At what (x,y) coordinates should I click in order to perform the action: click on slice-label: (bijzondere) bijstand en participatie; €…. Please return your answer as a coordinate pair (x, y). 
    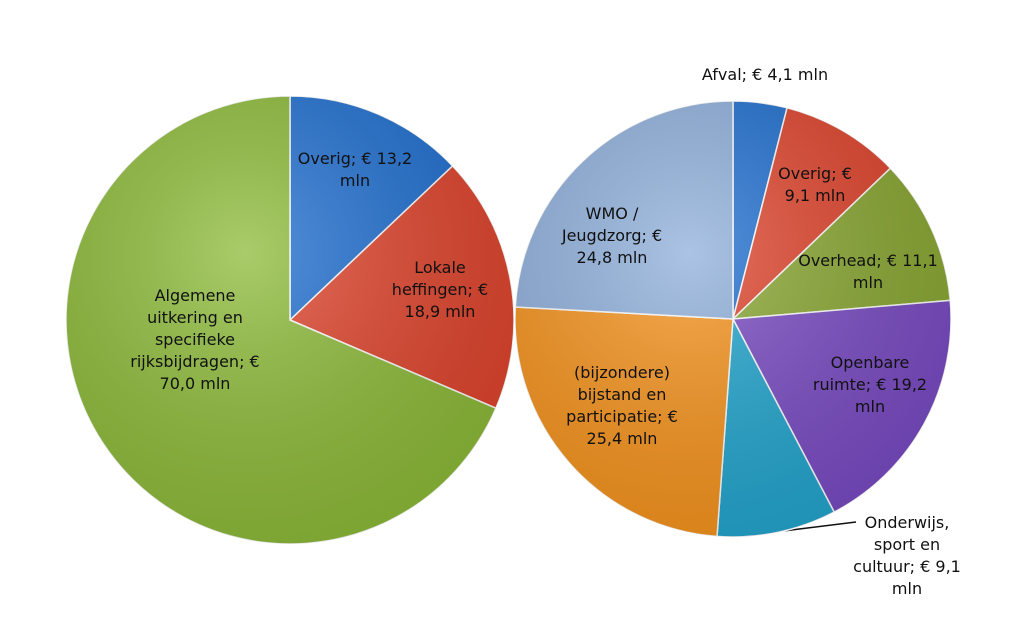
    Looking at the image, I should click on (622, 405).